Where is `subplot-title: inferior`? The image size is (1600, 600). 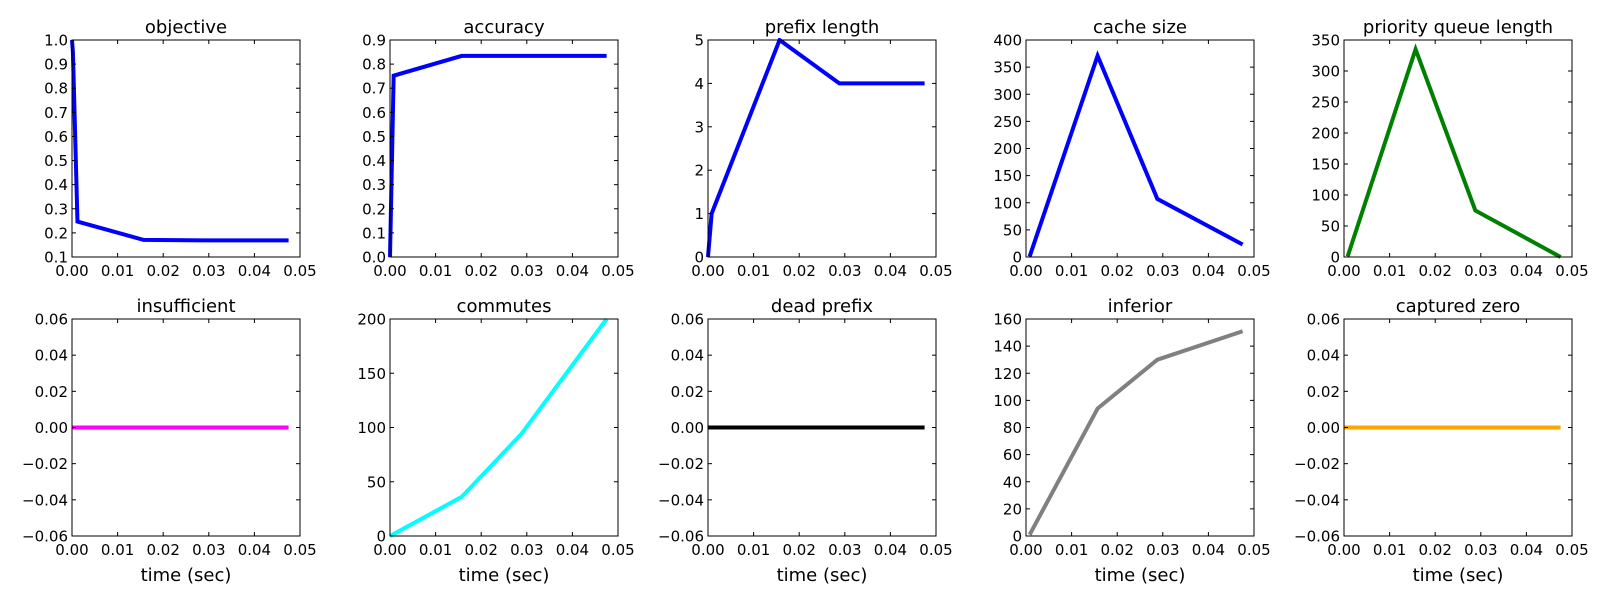
subplot-title: inferior is located at coordinates (1140, 306).